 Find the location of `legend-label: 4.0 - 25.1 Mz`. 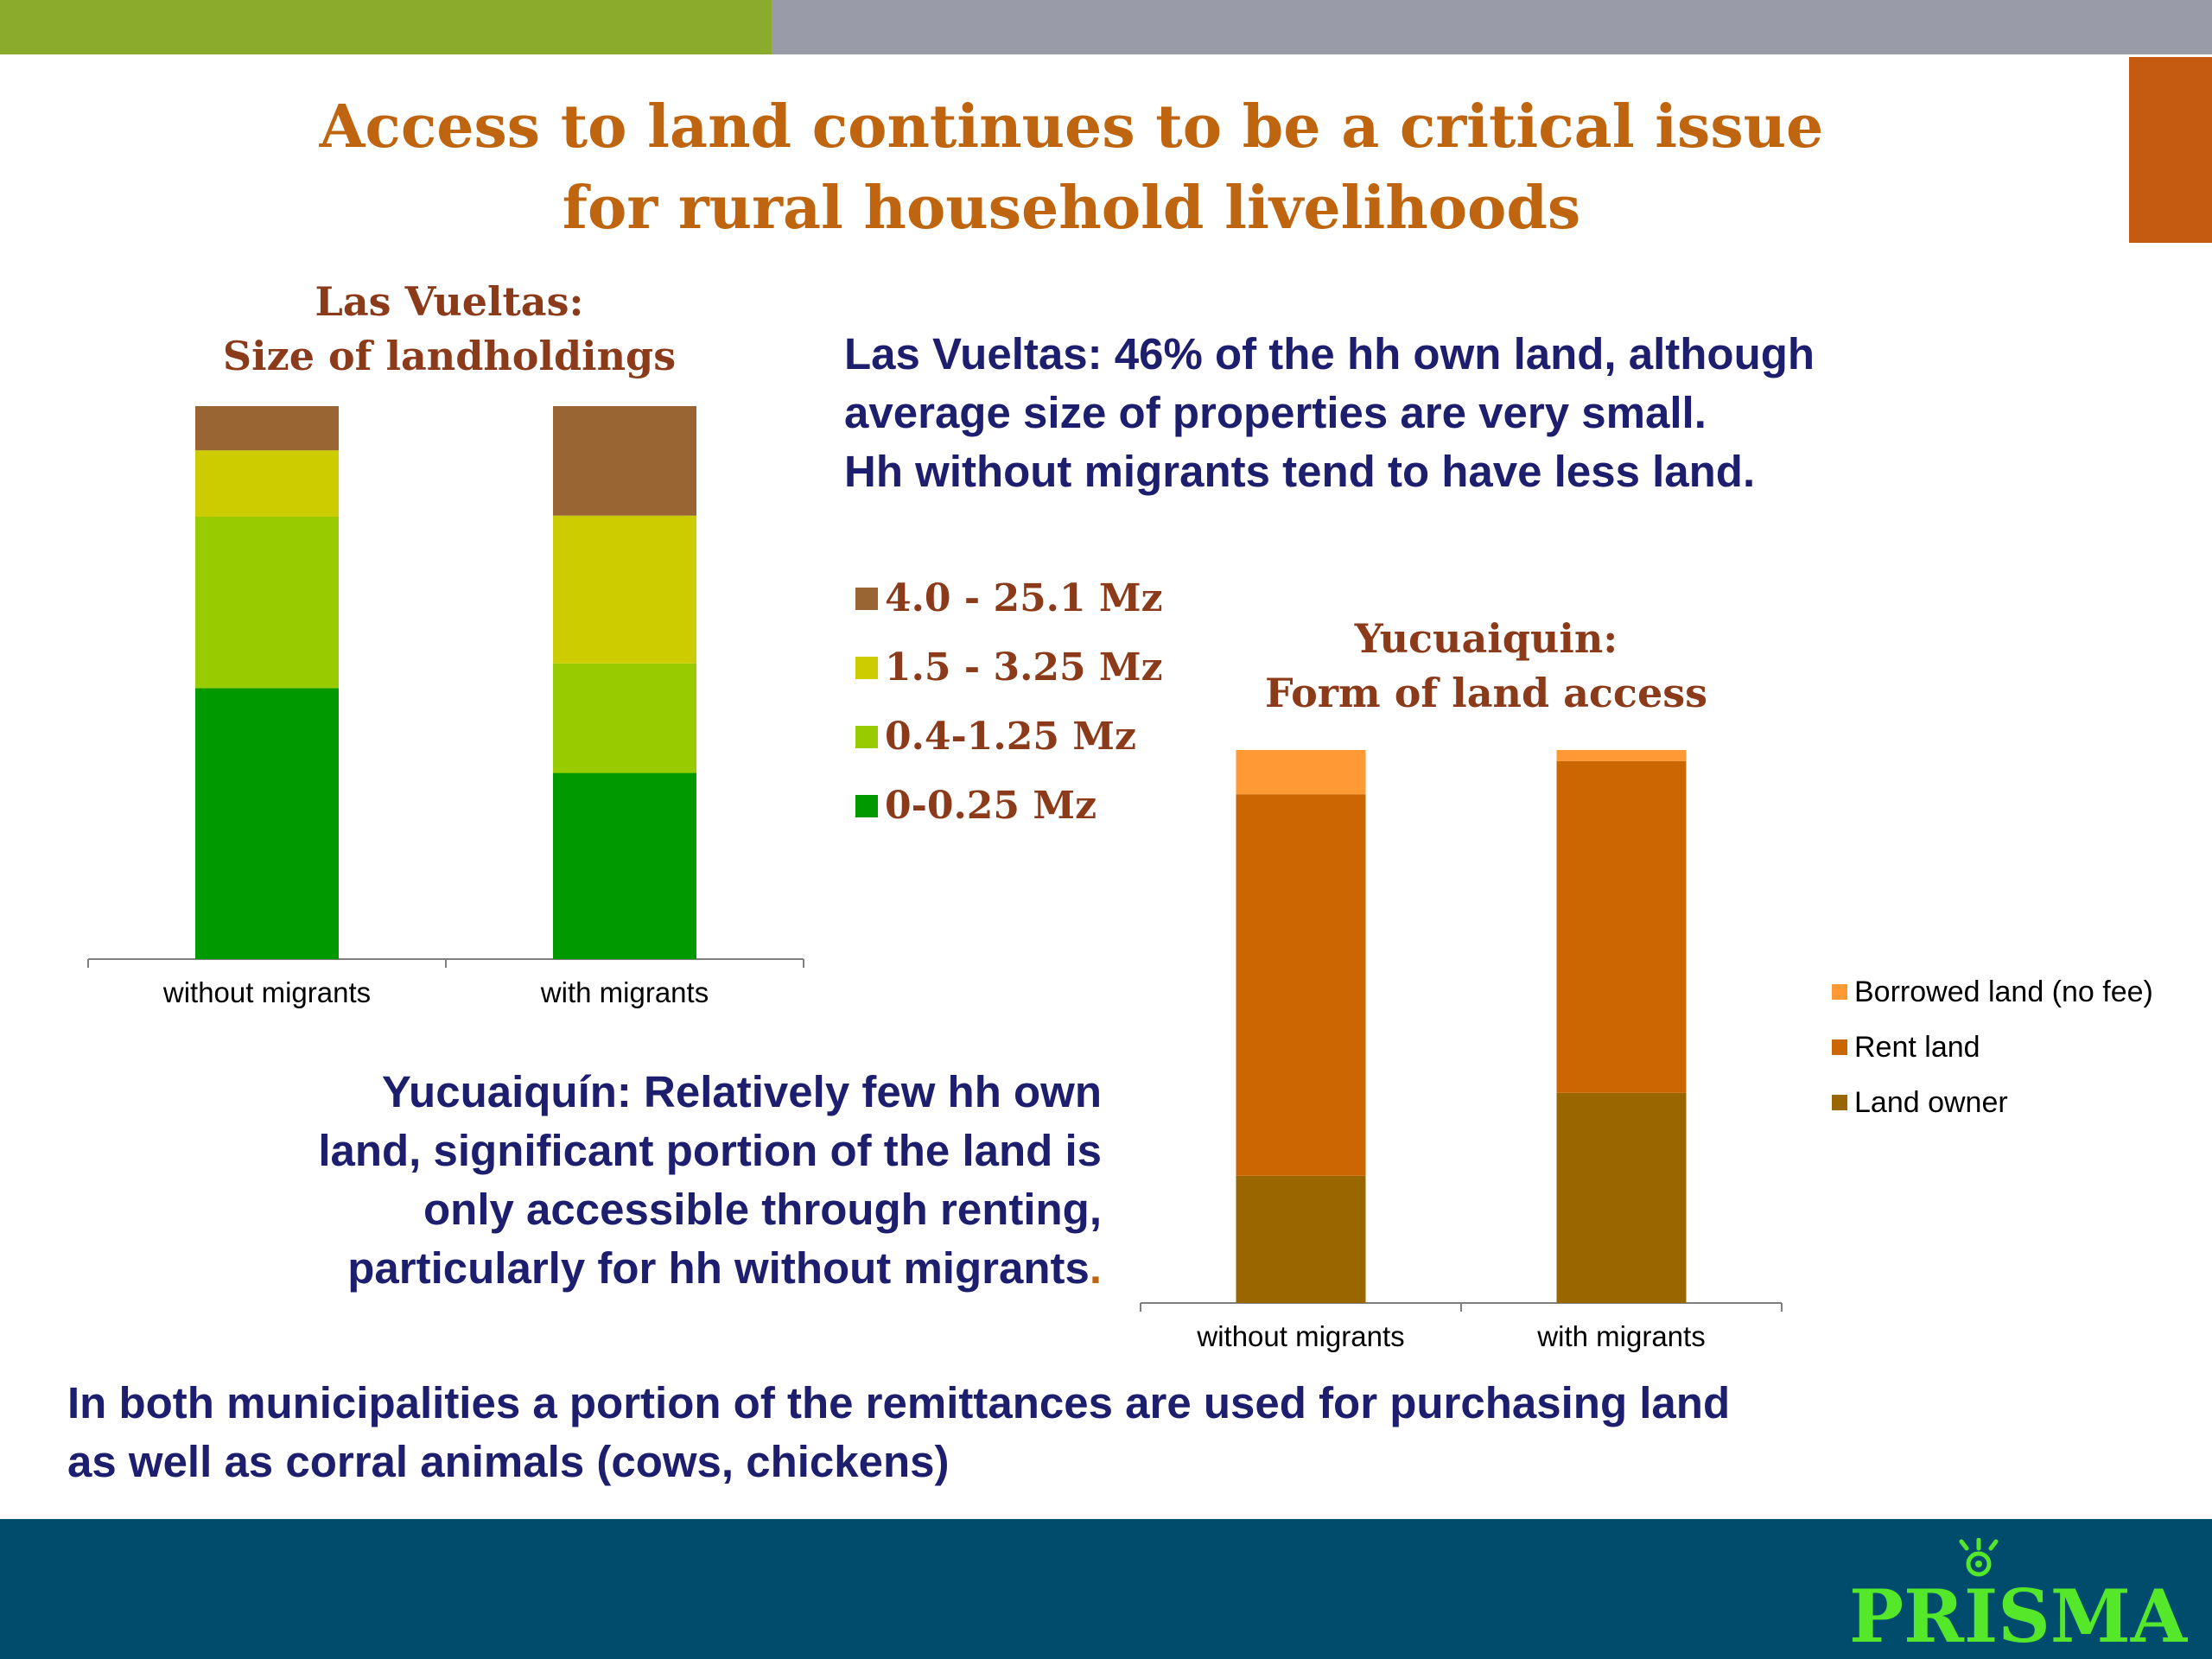

legend-label: 4.0 - 25.1 Mz is located at coordinates (1024, 598).